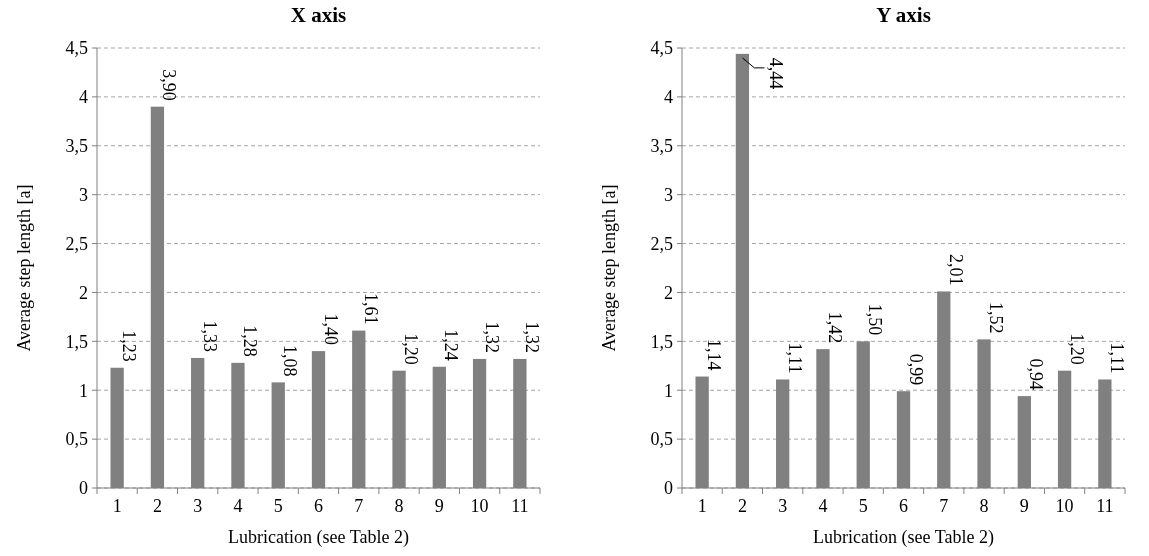 The width and height of the screenshot is (1149, 556). What do you see at coordinates (129, 346) in the screenshot?
I see `data-label: 1,23` at bounding box center [129, 346].